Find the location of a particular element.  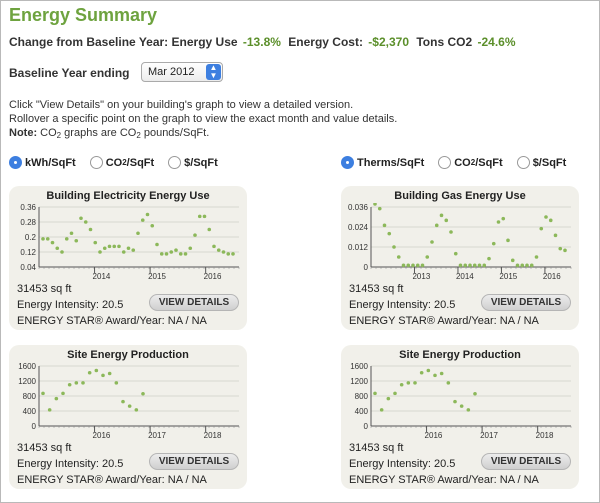

radio-dollar-sqft-gas: $/SqFt is located at coordinates (541, 162).